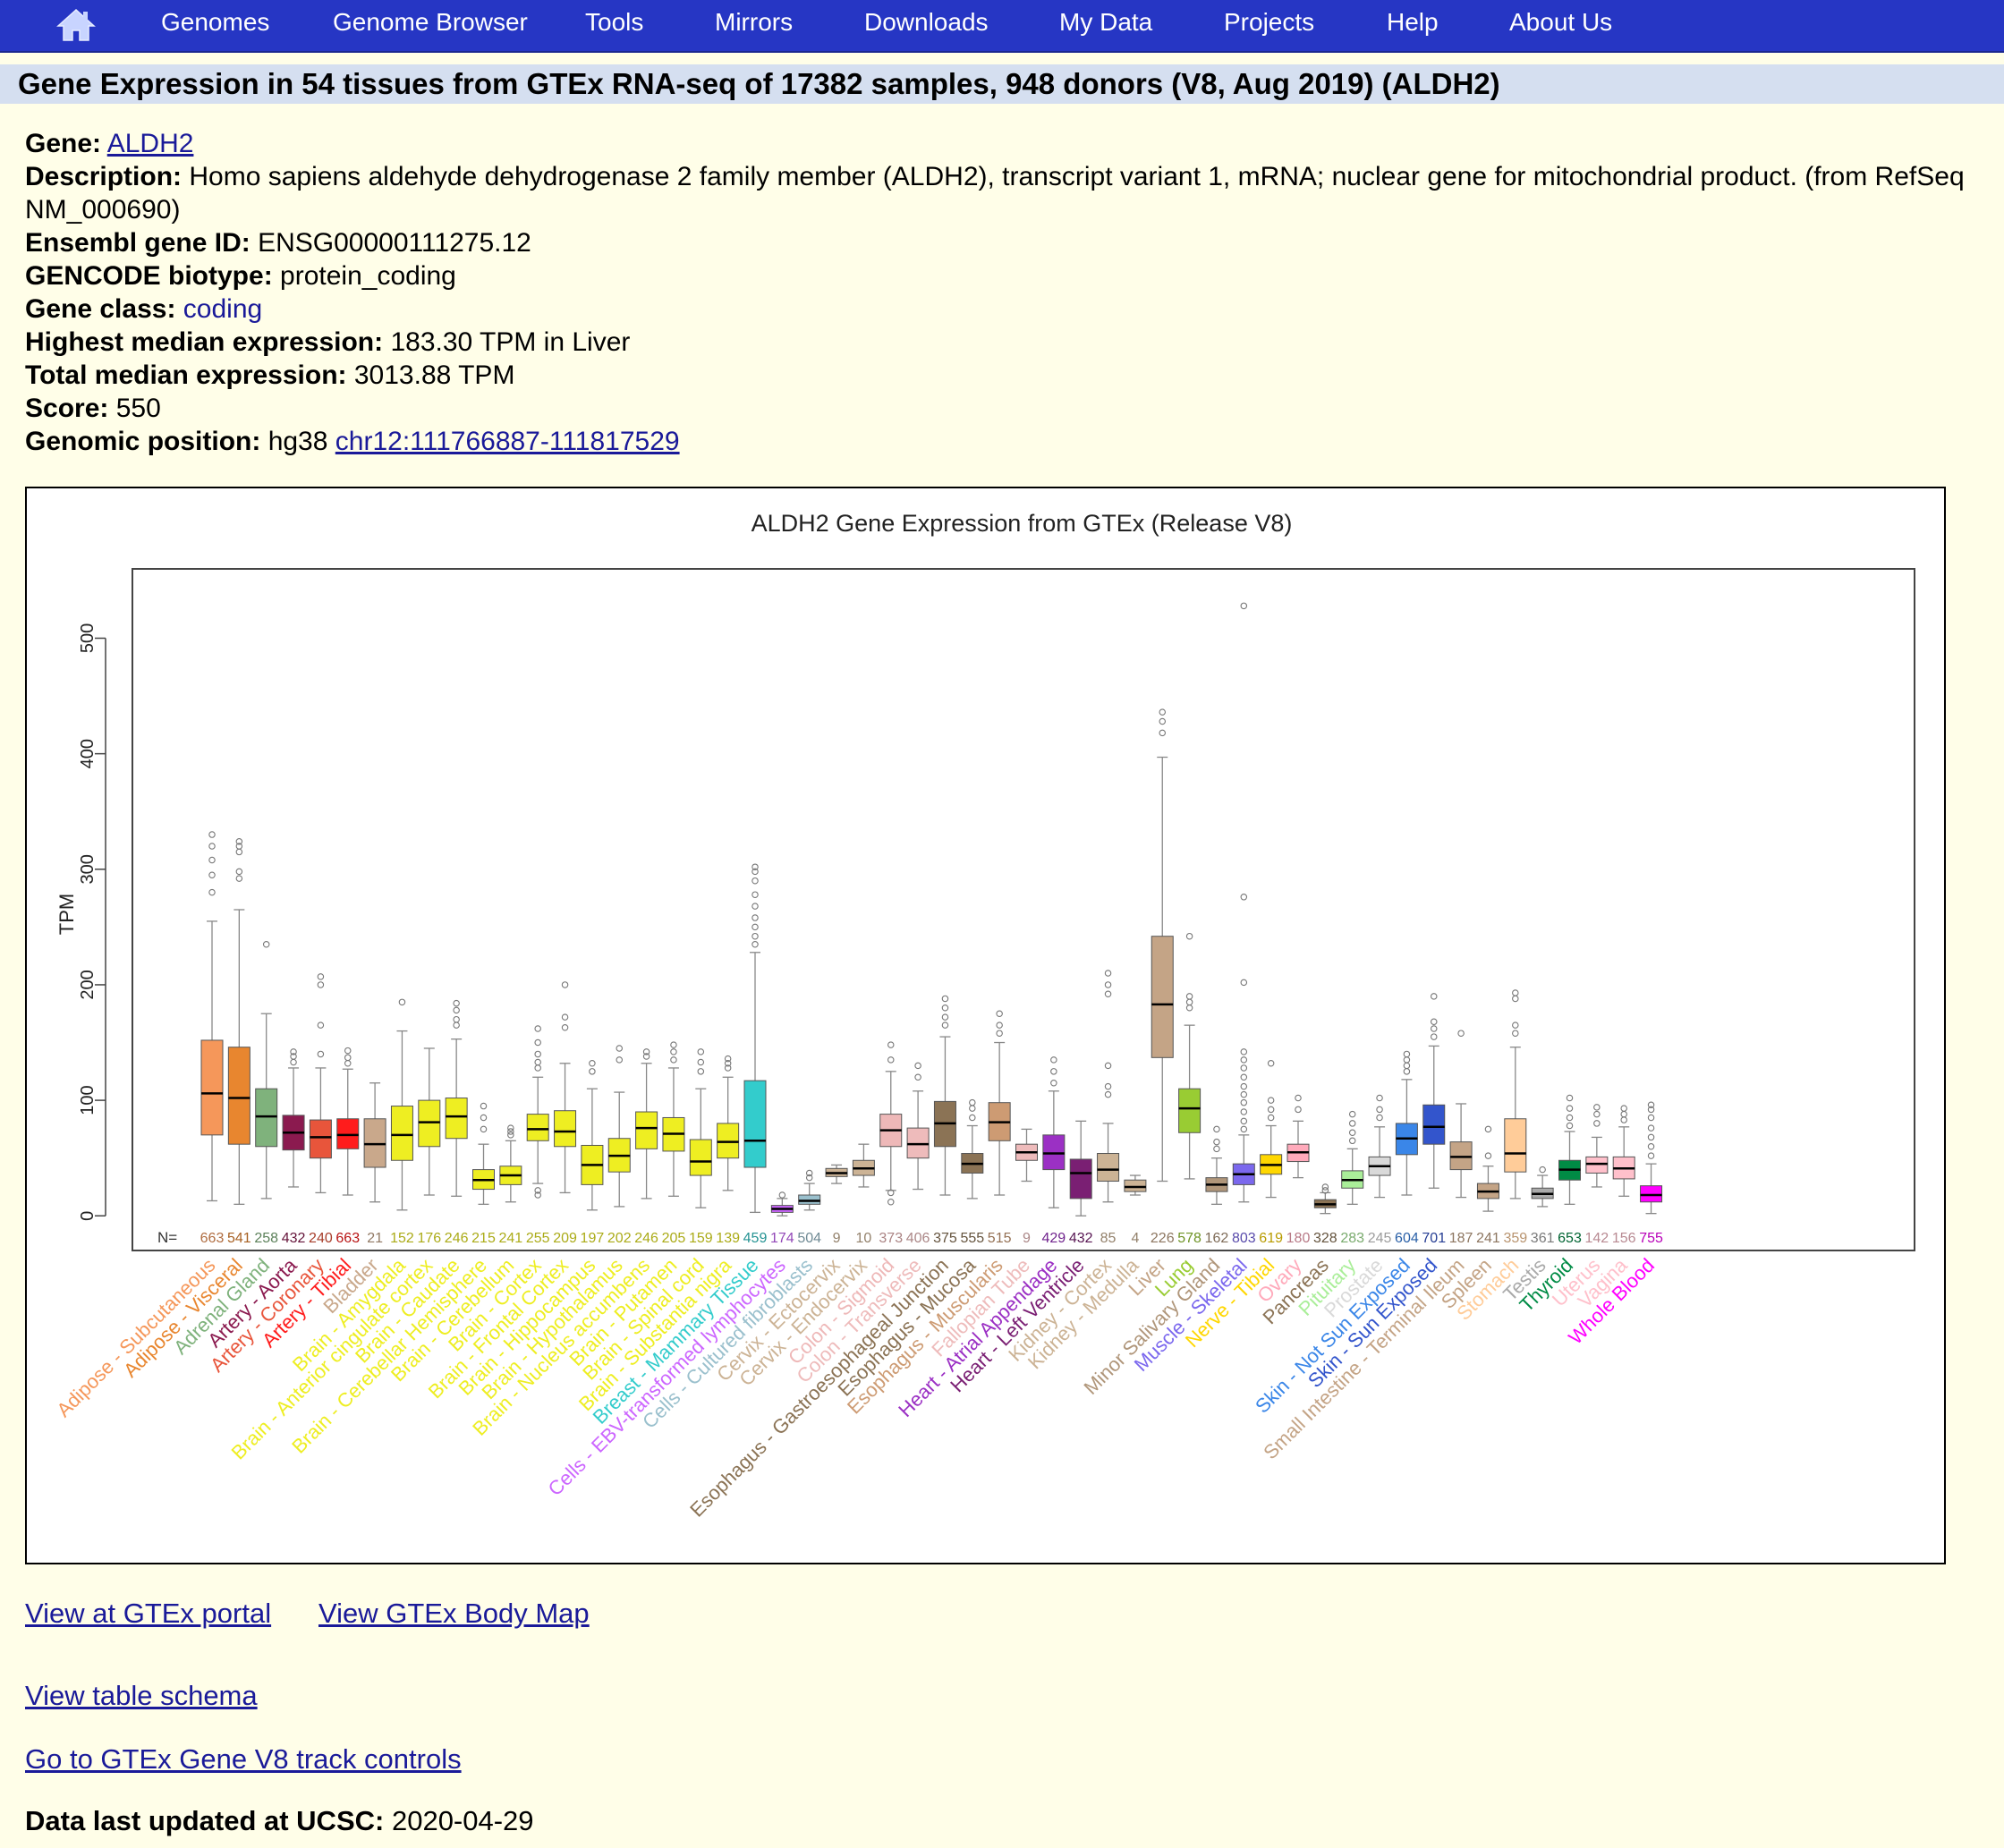 Image resolution: width=2004 pixels, height=1848 pixels. What do you see at coordinates (431, 22) in the screenshot?
I see `nav-genome-browser: Genome Browser` at bounding box center [431, 22].